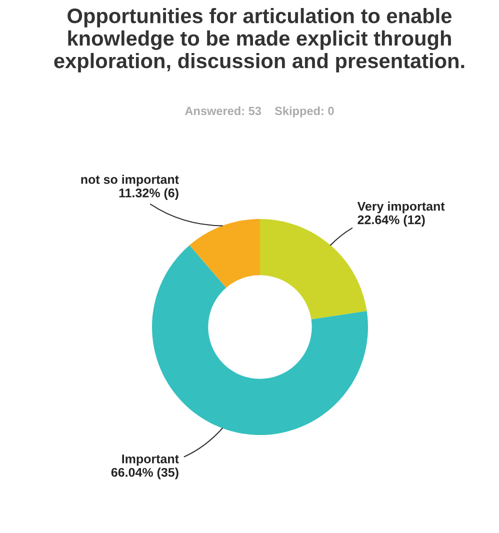  Describe the element at coordinates (391, 221) in the screenshot. I see `data-label: 22.64% (12)` at that location.